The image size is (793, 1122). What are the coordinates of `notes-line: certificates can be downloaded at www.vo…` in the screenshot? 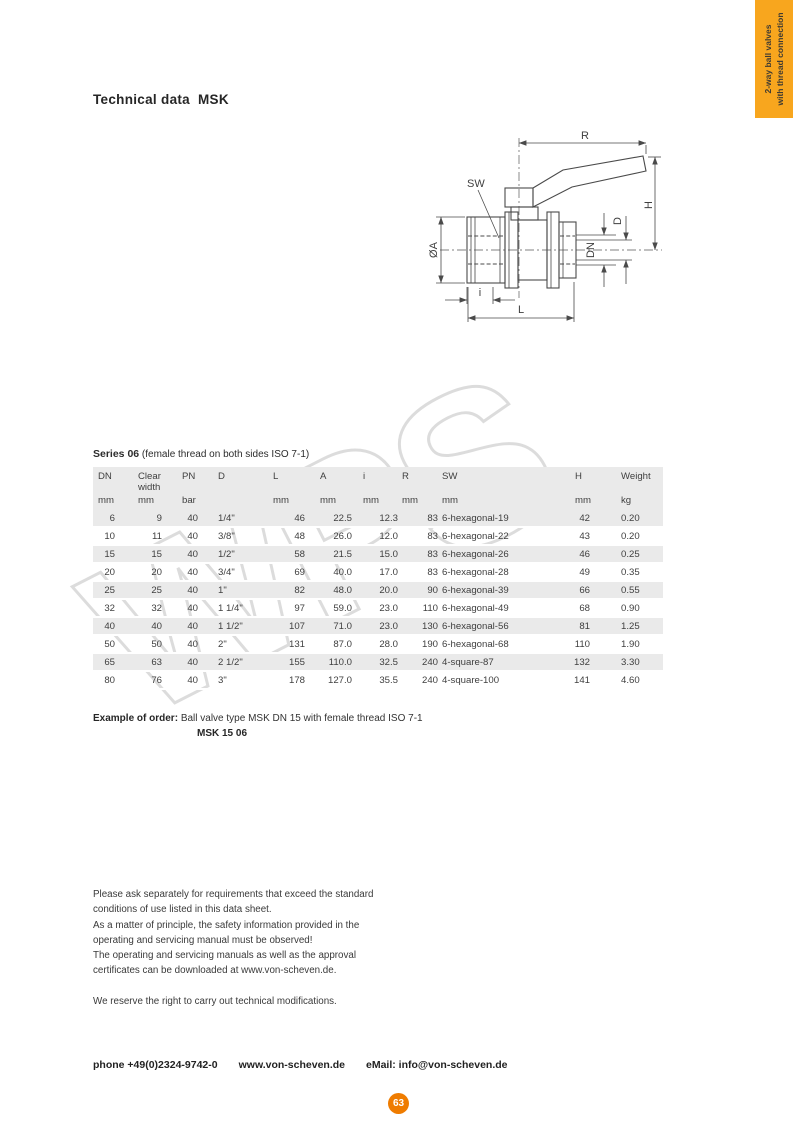 It's located at (215, 971).